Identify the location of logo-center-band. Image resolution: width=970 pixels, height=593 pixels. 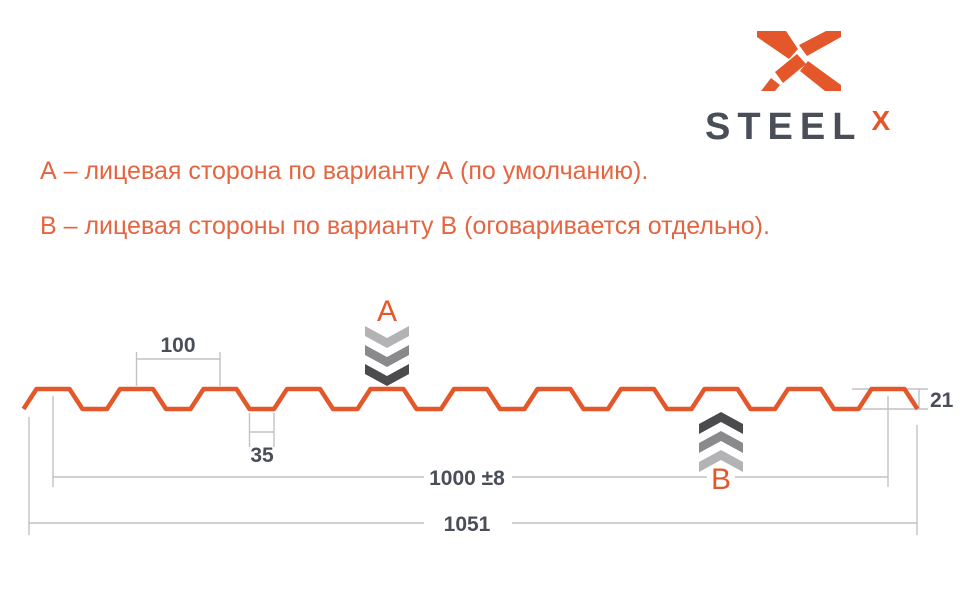
(790, 68).